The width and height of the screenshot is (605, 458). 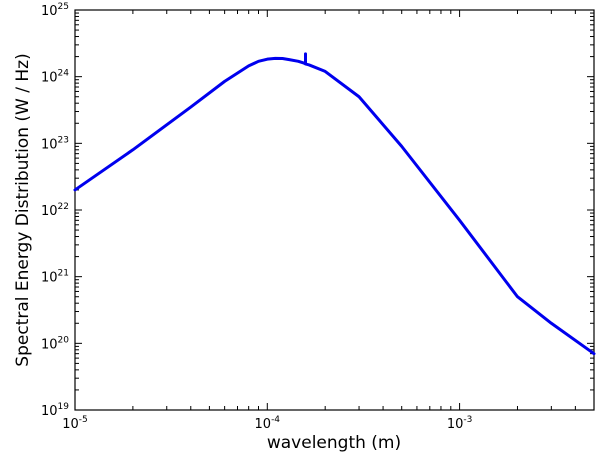 I want to click on y-tick-label: 1025, so click(x=55, y=10).